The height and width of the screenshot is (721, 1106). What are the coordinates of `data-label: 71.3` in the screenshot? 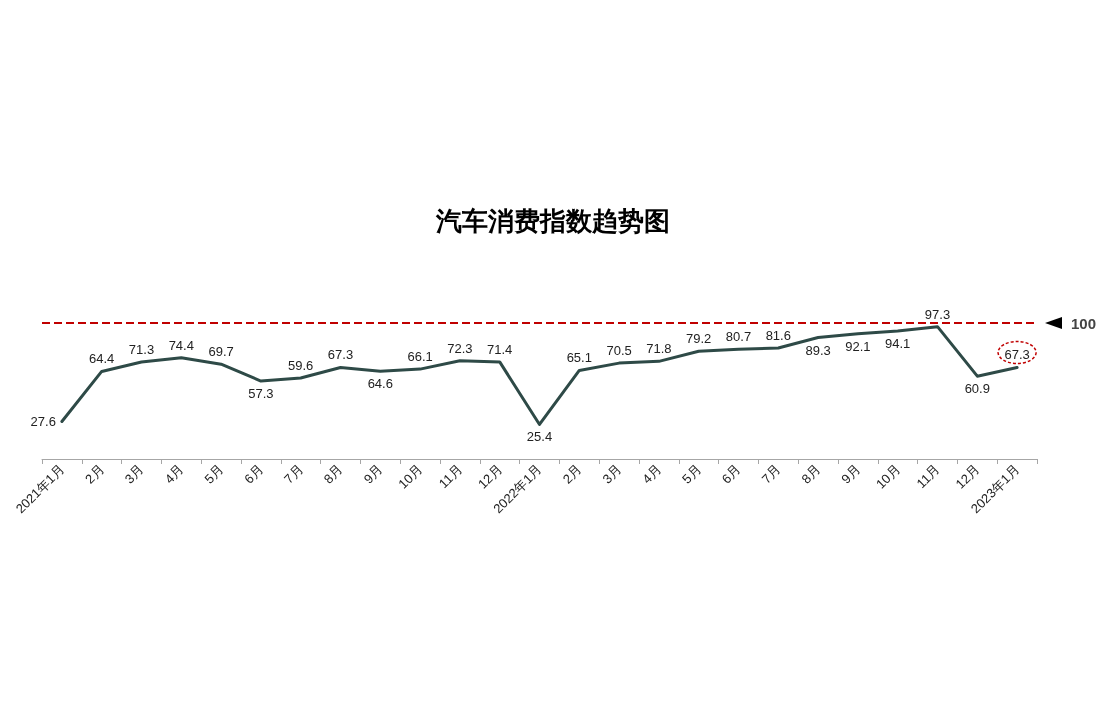 It's located at (141, 350).